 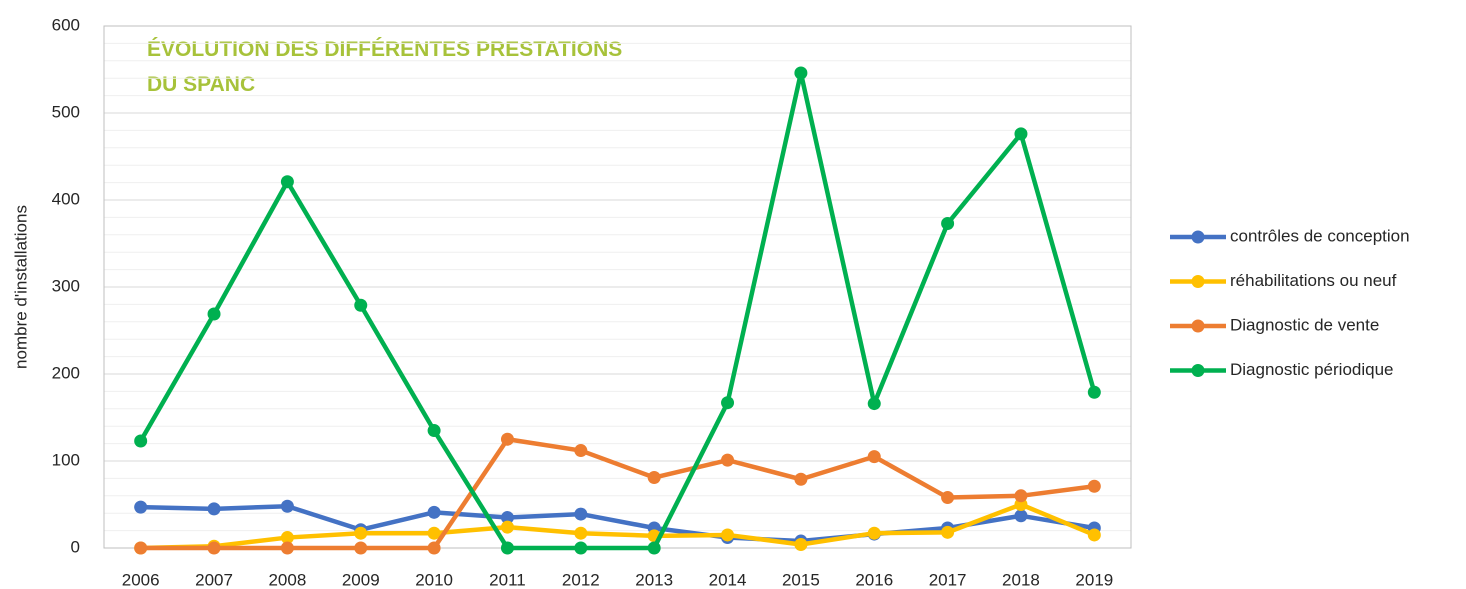 I want to click on chart-title: ÉVOLUTION DES DIFFÉRENTES PRESTATIONS, so click(x=384, y=49).